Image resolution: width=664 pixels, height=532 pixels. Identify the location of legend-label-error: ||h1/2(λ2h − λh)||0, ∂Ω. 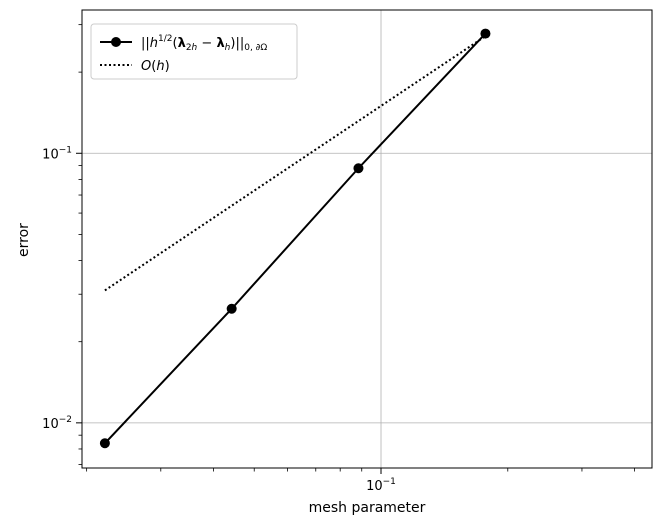
(204, 43).